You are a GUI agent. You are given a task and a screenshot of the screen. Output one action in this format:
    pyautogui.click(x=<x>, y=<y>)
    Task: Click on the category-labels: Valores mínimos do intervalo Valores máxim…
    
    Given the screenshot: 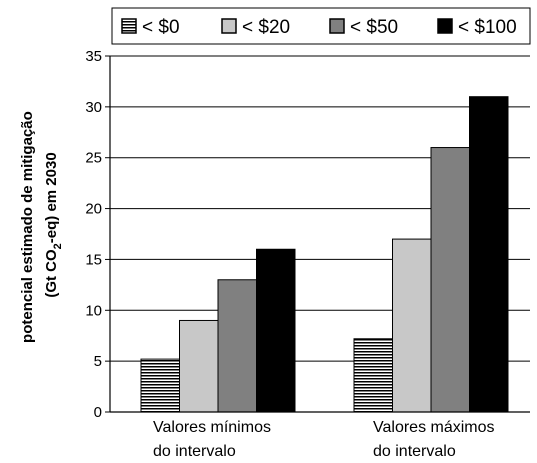 What is the action you would take?
    pyautogui.click(x=324, y=439)
    